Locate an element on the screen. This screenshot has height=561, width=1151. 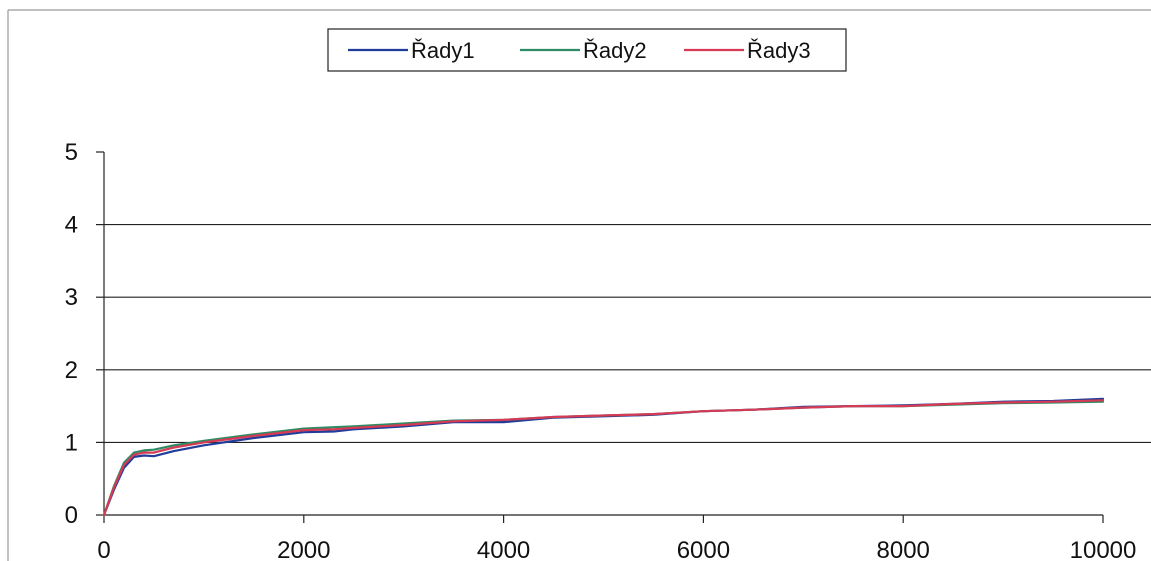
y-tick-label: 1 is located at coordinates (71, 442).